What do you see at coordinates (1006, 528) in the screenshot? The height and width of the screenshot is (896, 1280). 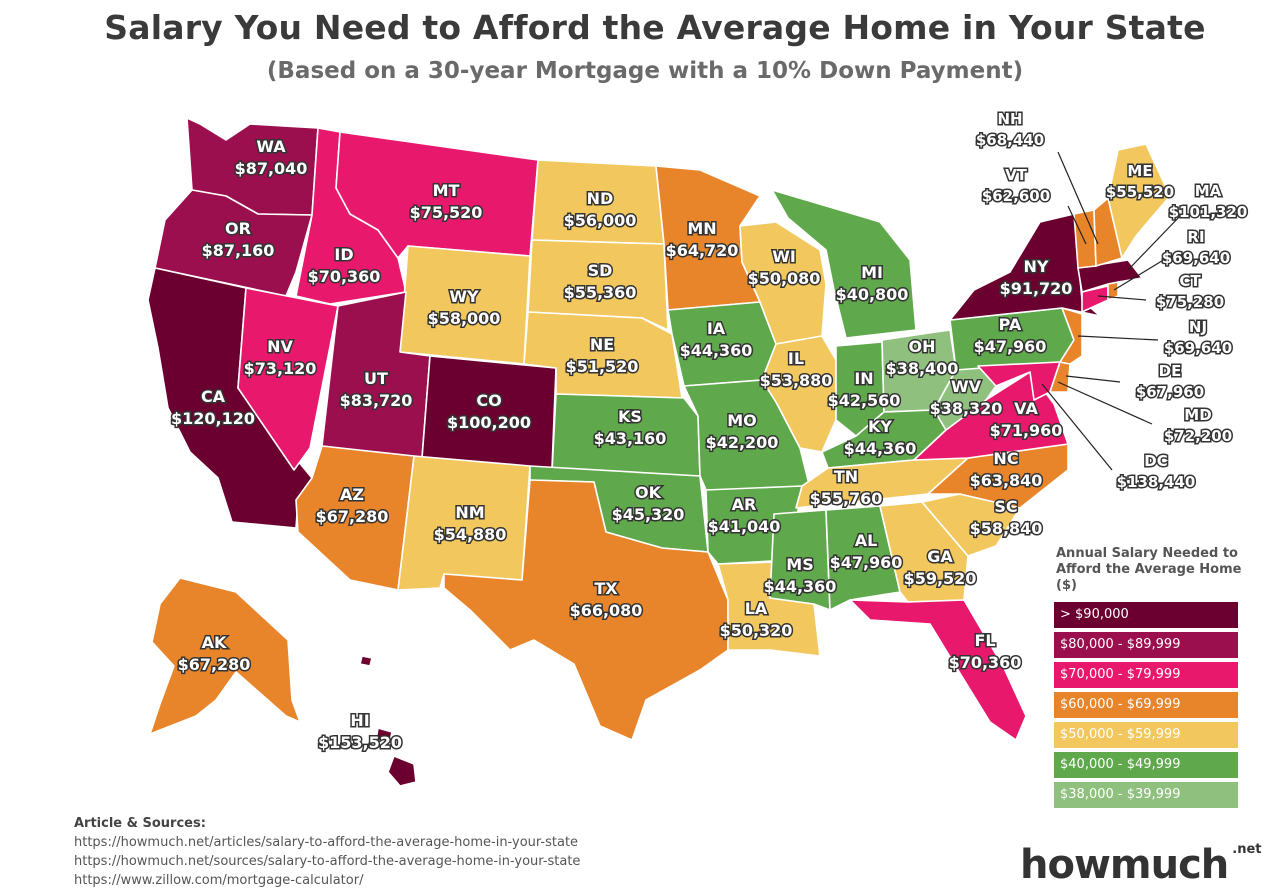 I see `label-sc-value: $58,840` at bounding box center [1006, 528].